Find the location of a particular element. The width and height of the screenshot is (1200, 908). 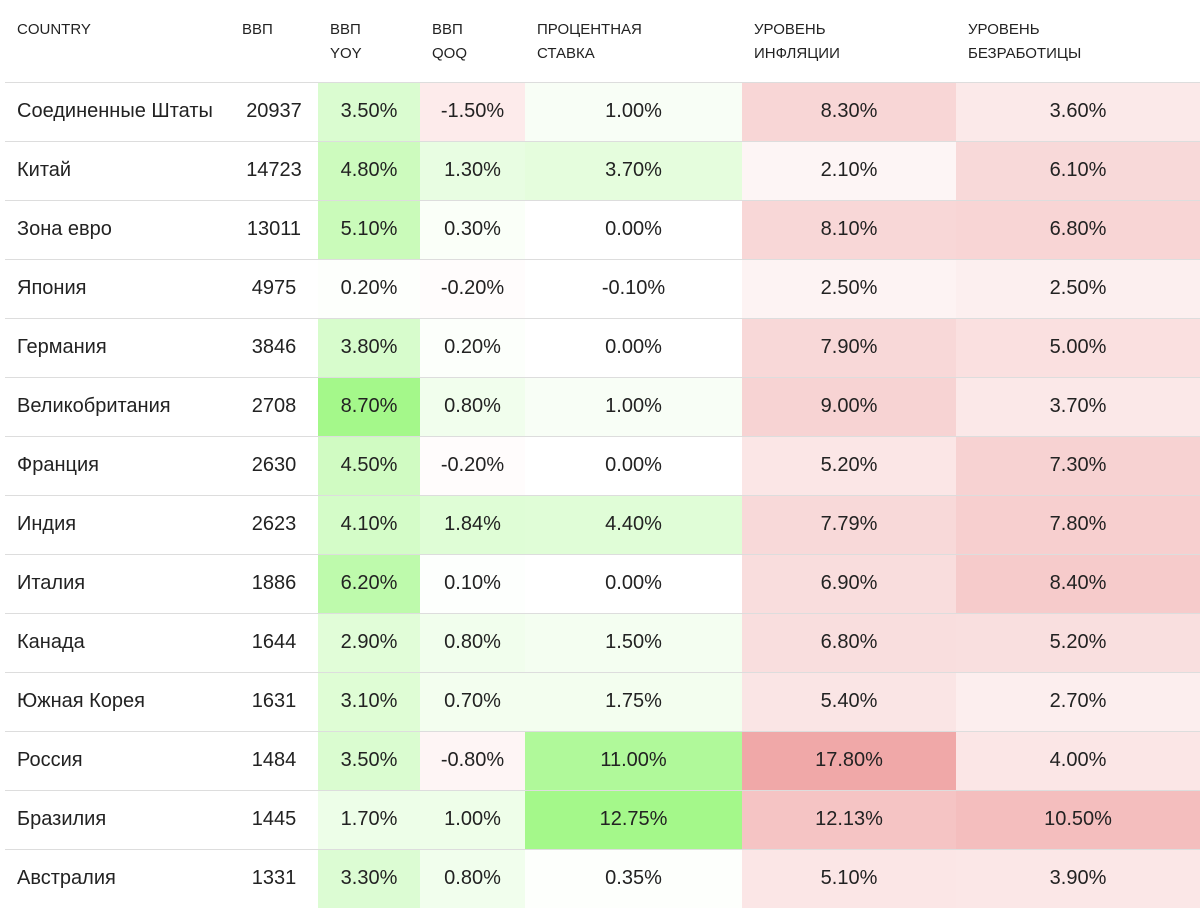

value-cell: 10.50% is located at coordinates (1078, 820).